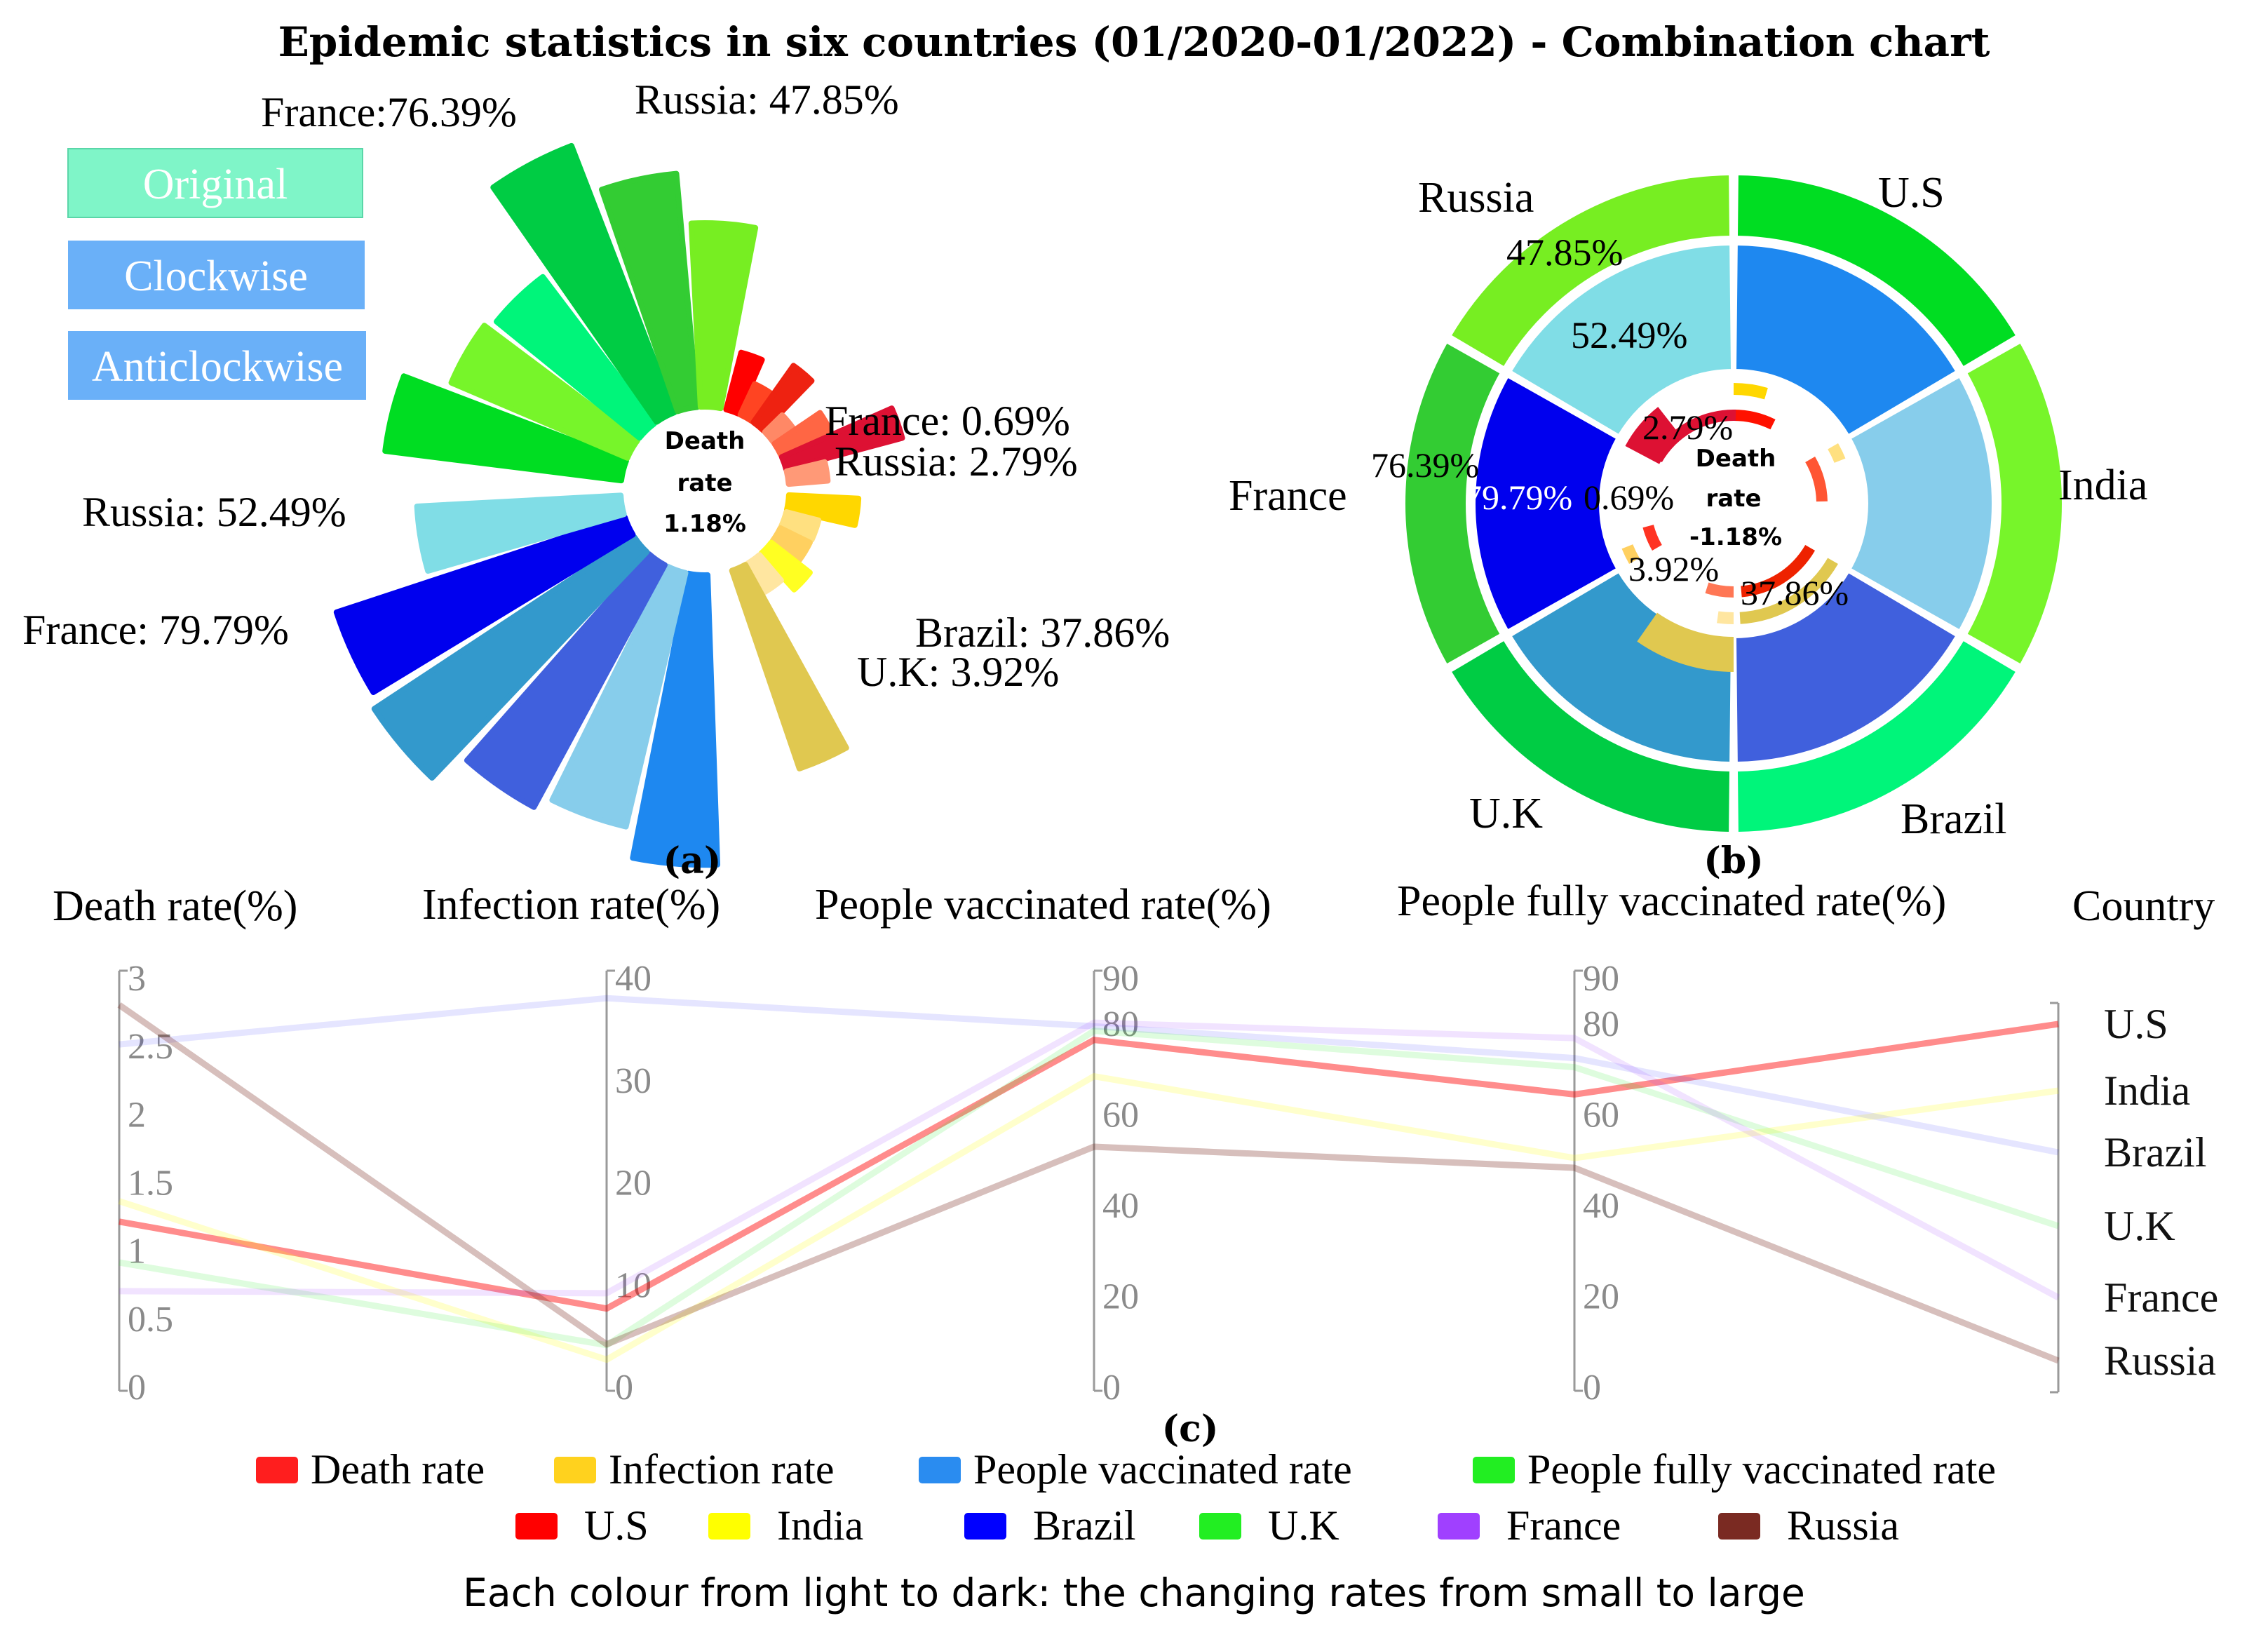  I want to click on tick-label-2-1: 20, so click(1120, 1296).